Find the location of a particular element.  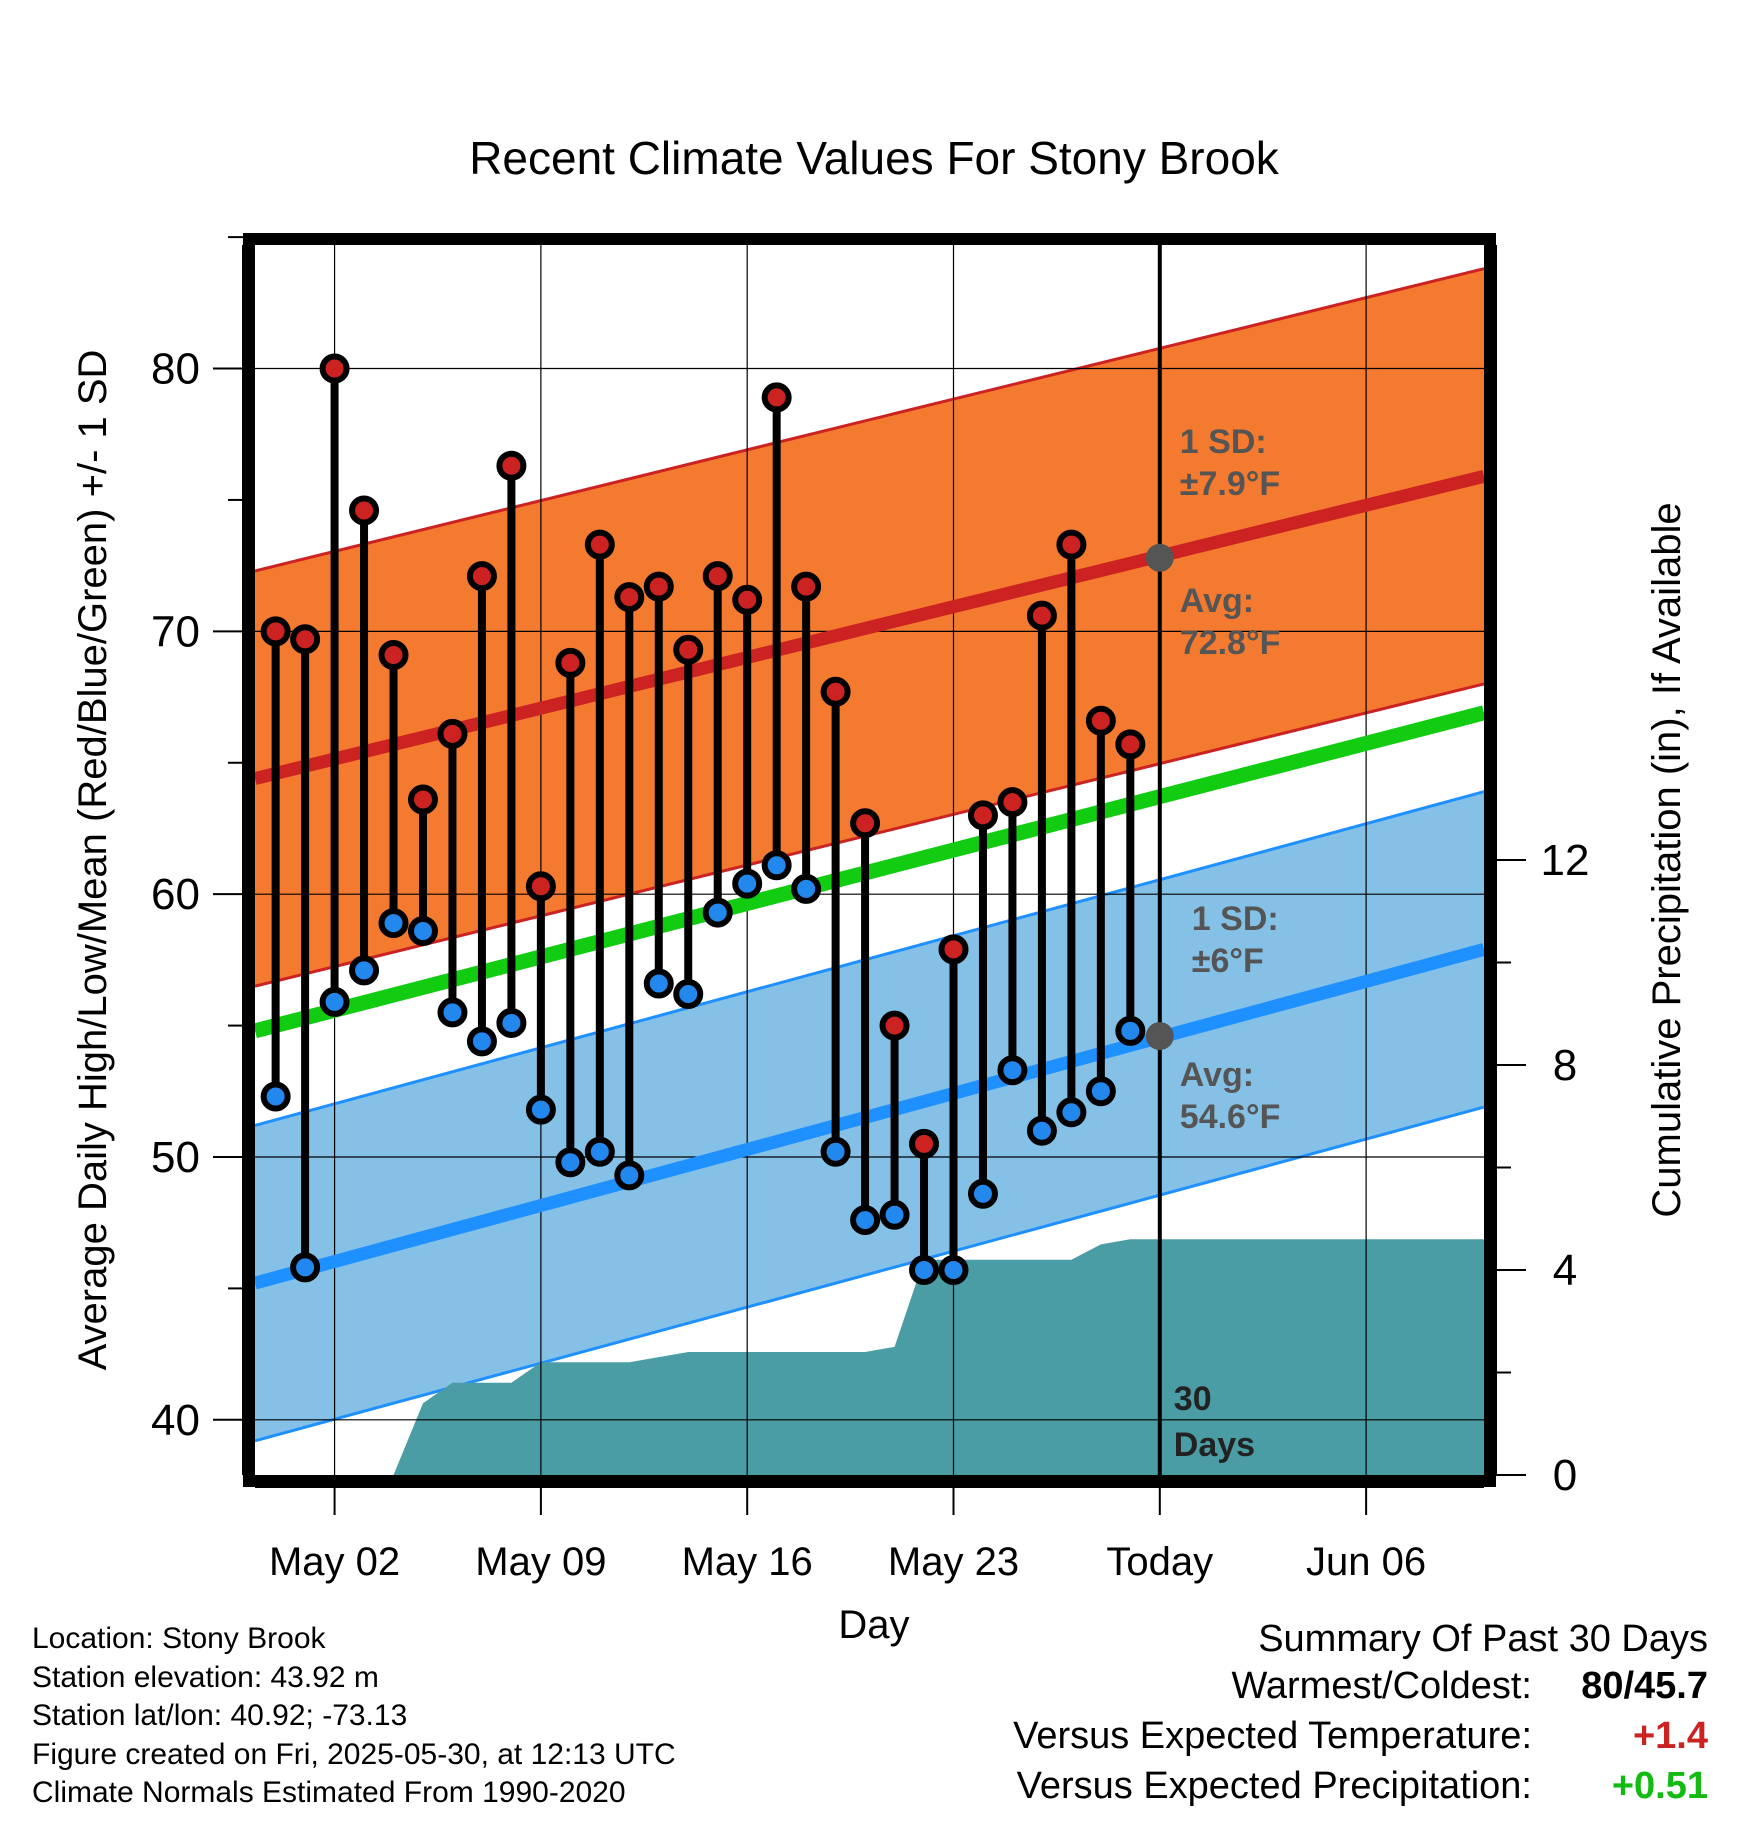

temp-label: Versus Expected Temperature: is located at coordinates (1272, 1736).